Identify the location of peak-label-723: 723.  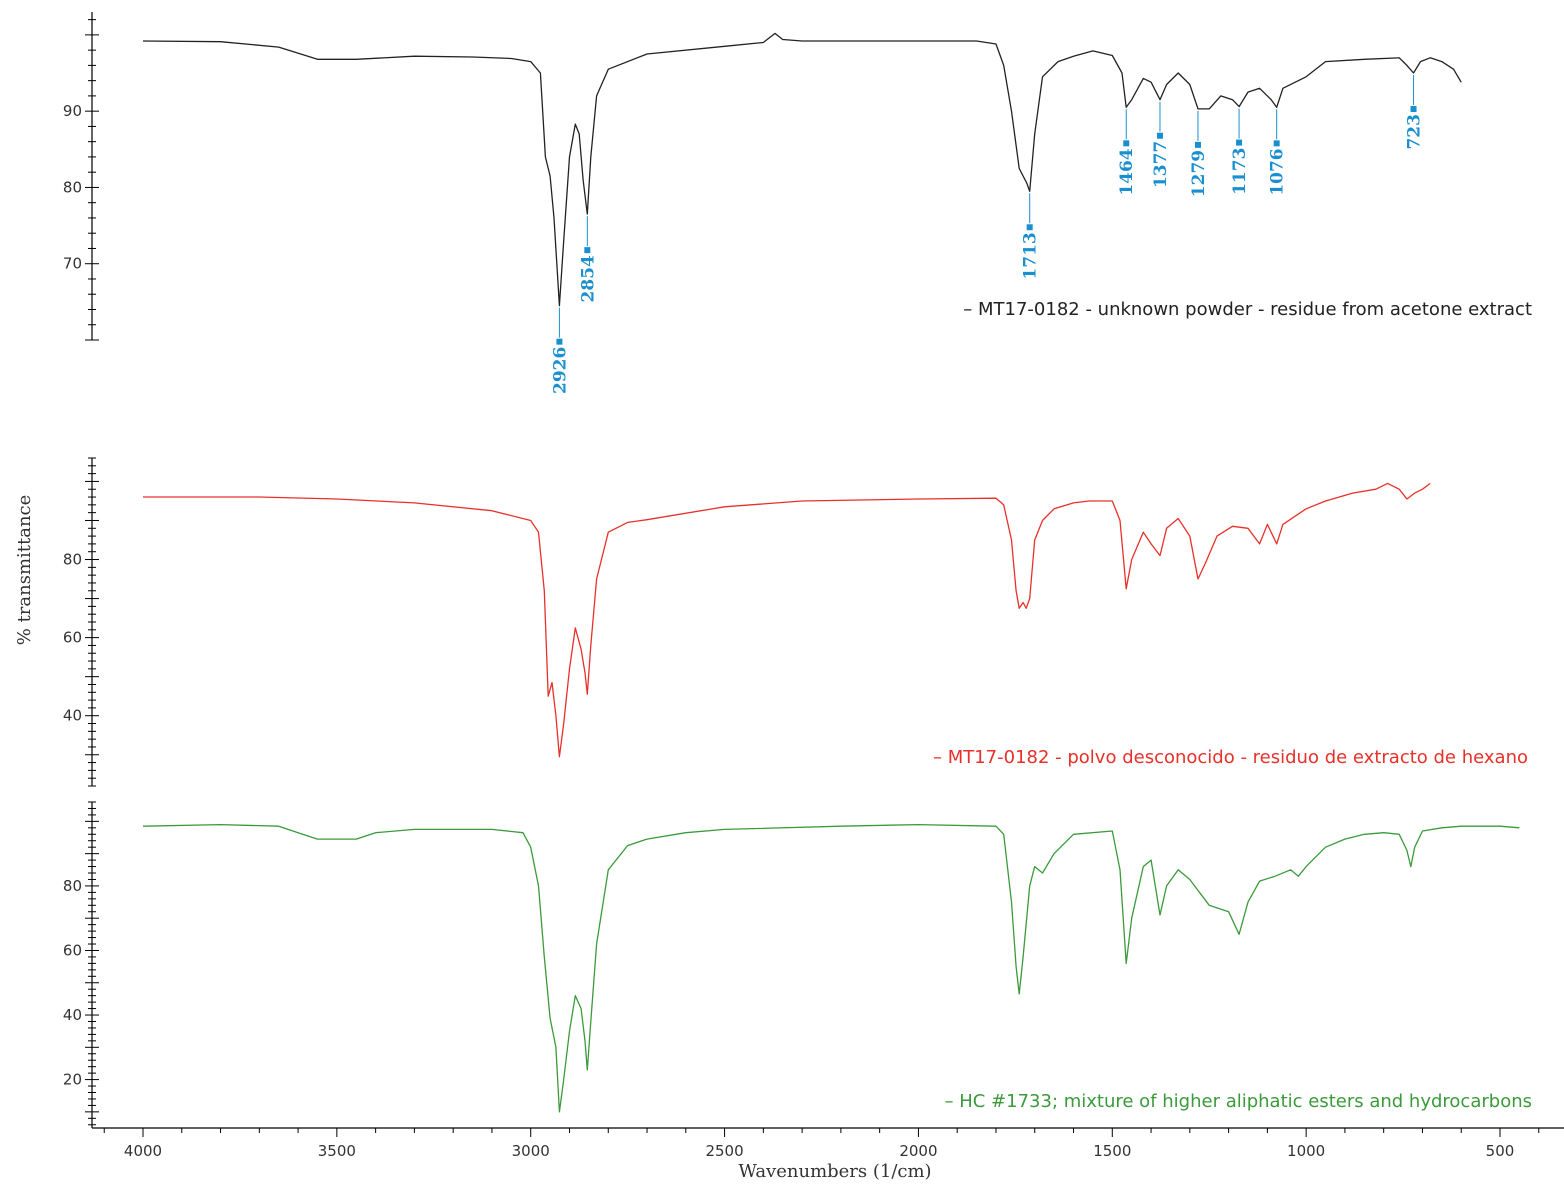
(1415, 132).